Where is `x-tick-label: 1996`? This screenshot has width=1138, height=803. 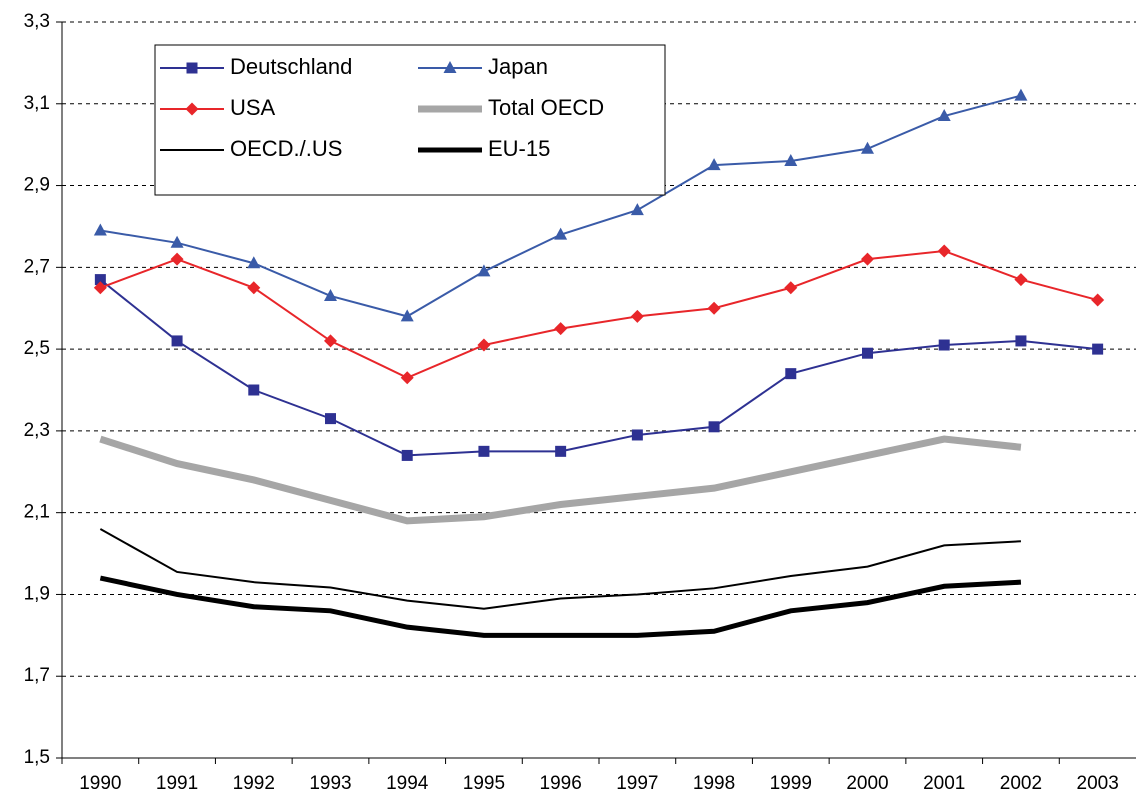 x-tick-label: 1996 is located at coordinates (561, 783).